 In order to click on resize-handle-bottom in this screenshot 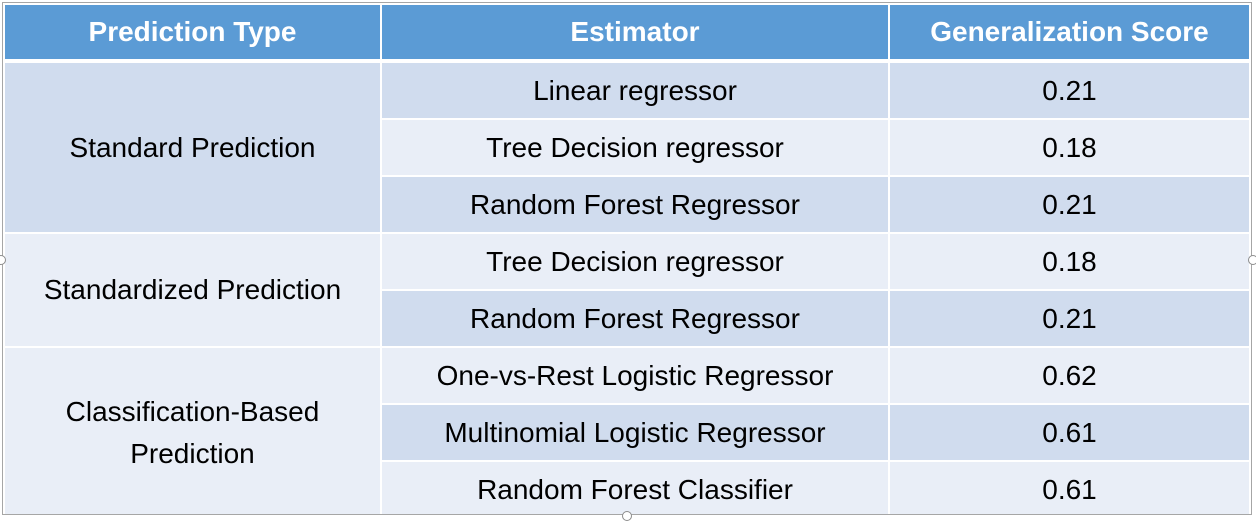, I will do `click(627, 516)`.